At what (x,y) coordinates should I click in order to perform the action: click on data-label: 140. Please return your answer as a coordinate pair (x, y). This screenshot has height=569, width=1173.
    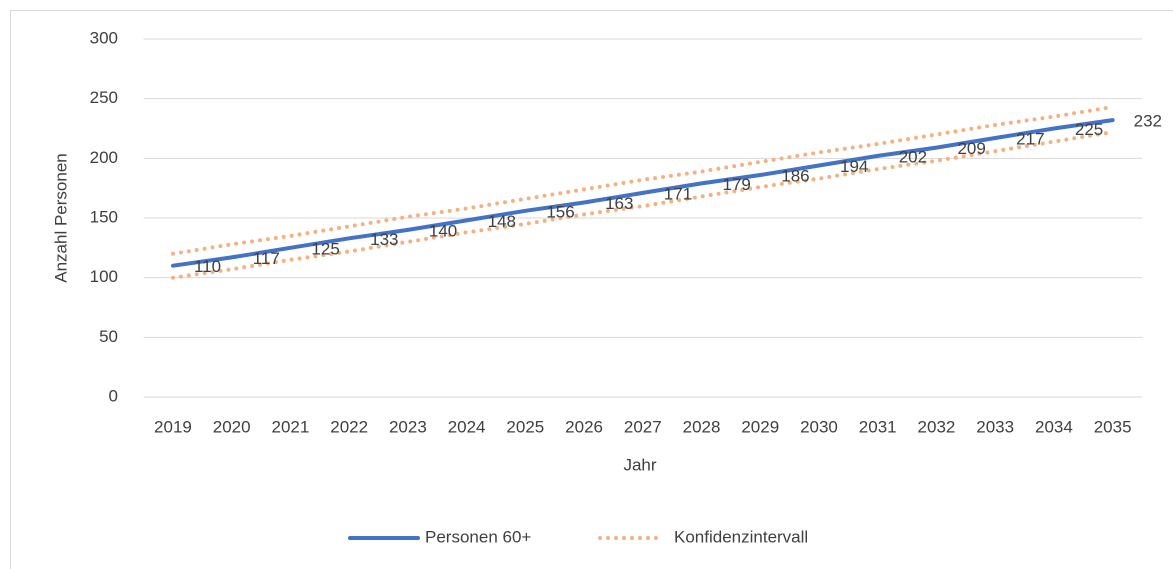
    Looking at the image, I should click on (443, 230).